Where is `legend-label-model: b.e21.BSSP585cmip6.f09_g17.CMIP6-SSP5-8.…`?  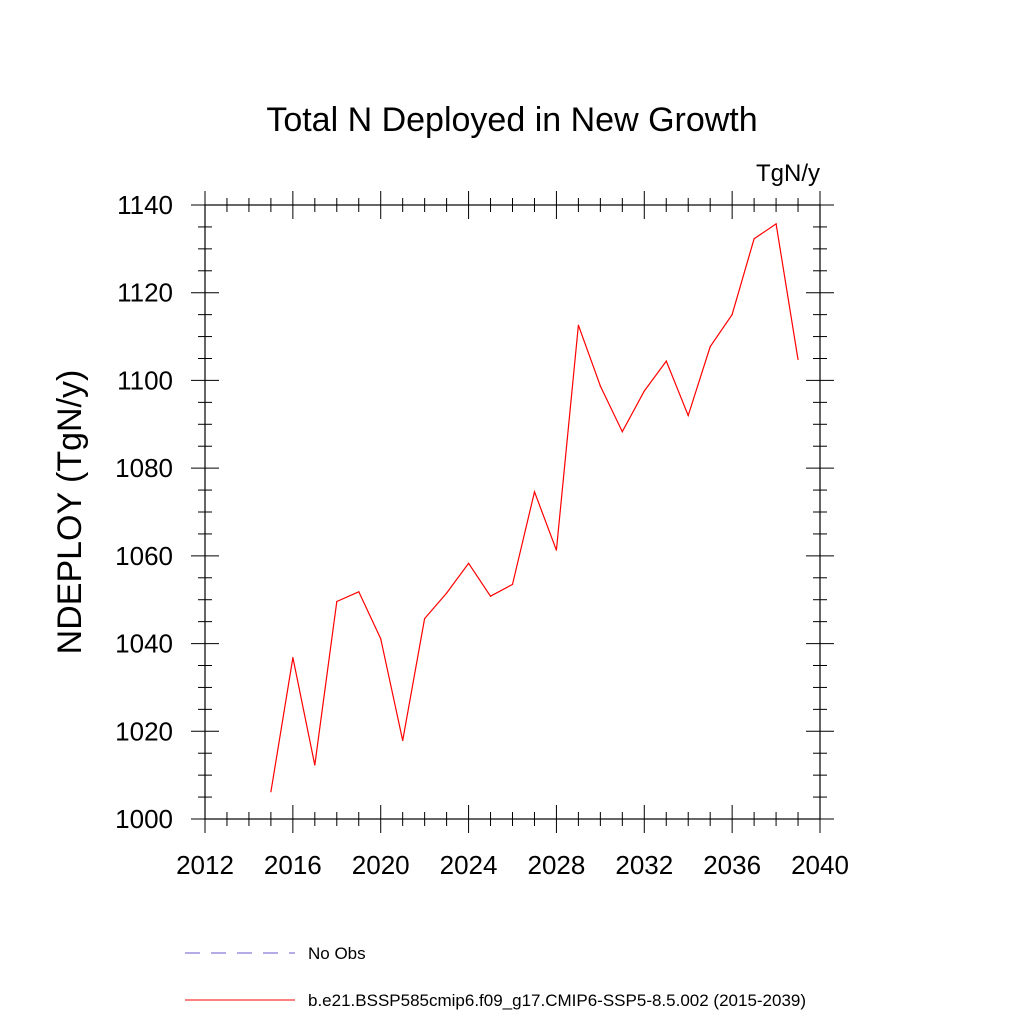
legend-label-model: b.e21.BSSP585cmip6.f09_g17.CMIP6-SSP5-8.… is located at coordinates (557, 1000).